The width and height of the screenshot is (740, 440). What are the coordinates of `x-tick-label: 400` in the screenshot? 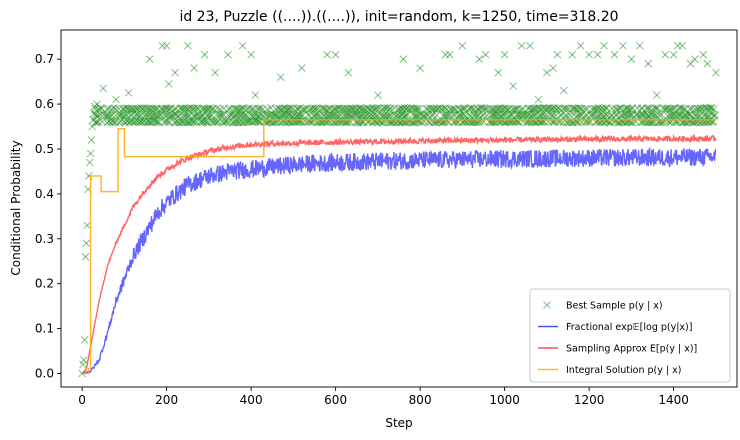 It's located at (251, 400).